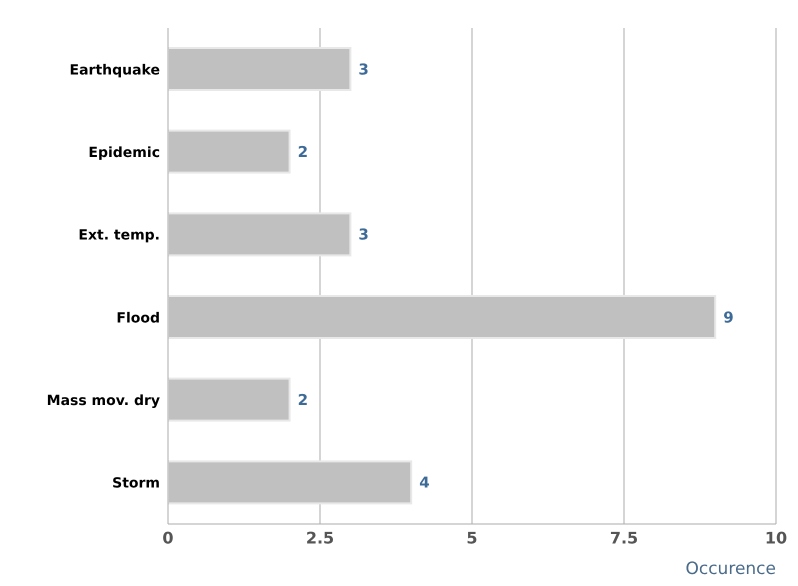 The height and width of the screenshot is (586, 798). What do you see at coordinates (124, 152) in the screenshot?
I see `y-tick-label: Epidemic` at bounding box center [124, 152].